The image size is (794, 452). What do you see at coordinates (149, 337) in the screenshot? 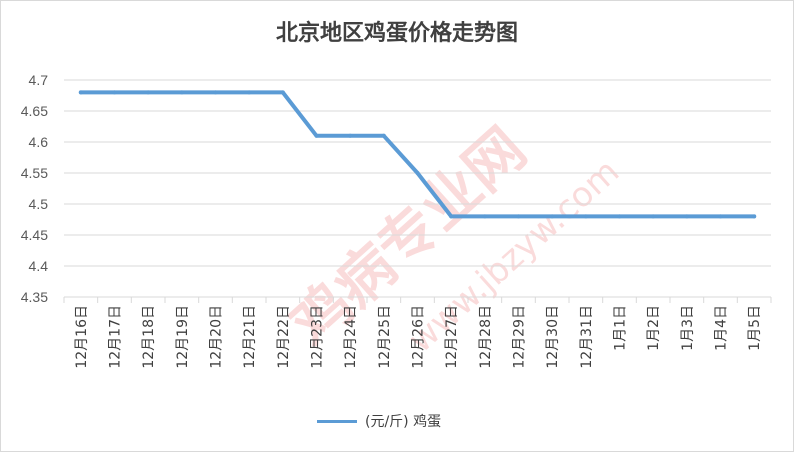
I see `x-tick-label: 12月18日` at bounding box center [149, 337].